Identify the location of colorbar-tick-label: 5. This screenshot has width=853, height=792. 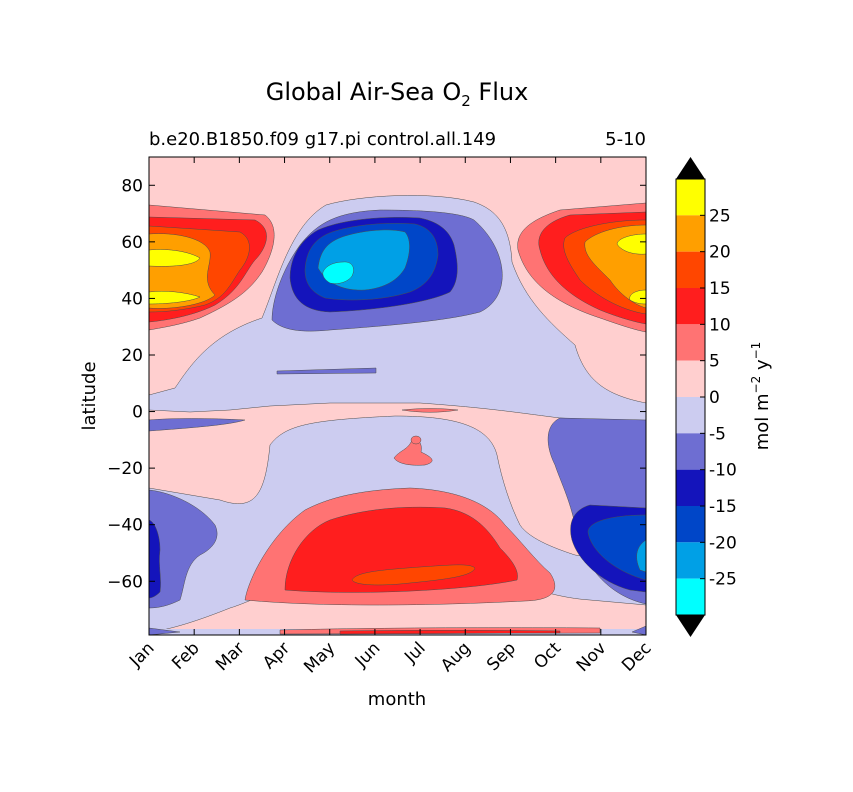
(714, 362).